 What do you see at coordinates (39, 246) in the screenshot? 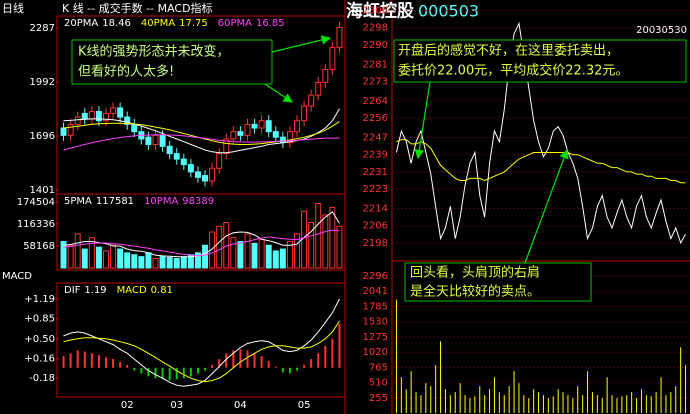
I see `y-tick-label: 58168` at bounding box center [39, 246].